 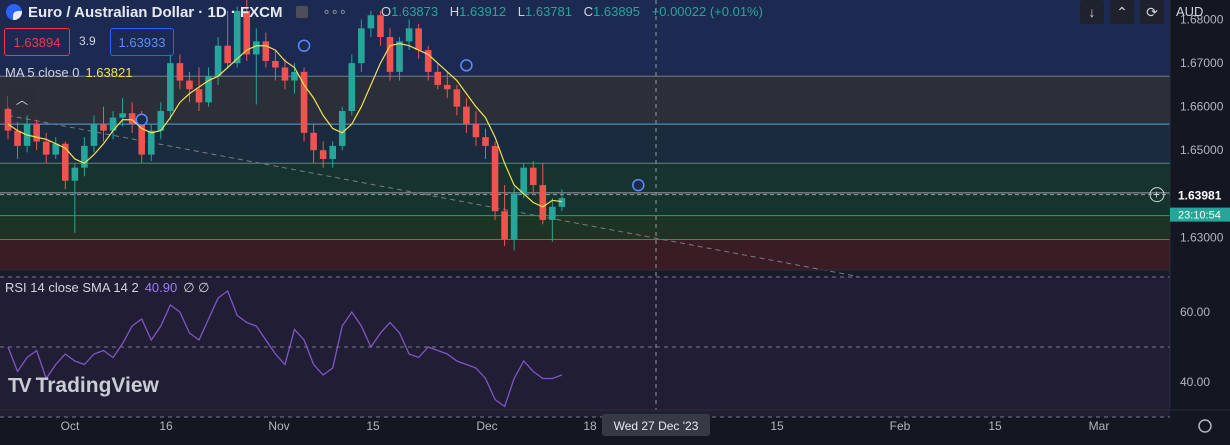 What do you see at coordinates (1205, 426) in the screenshot?
I see `settings-gear-icon` at bounding box center [1205, 426].